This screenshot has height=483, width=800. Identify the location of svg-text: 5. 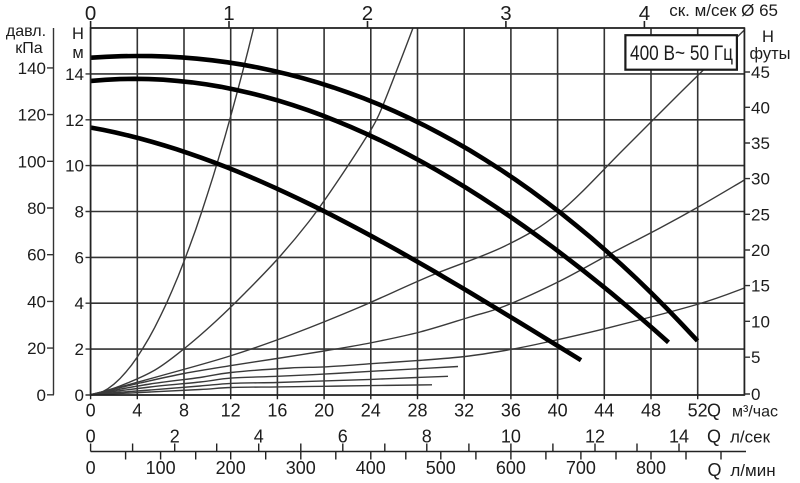
(755, 357).